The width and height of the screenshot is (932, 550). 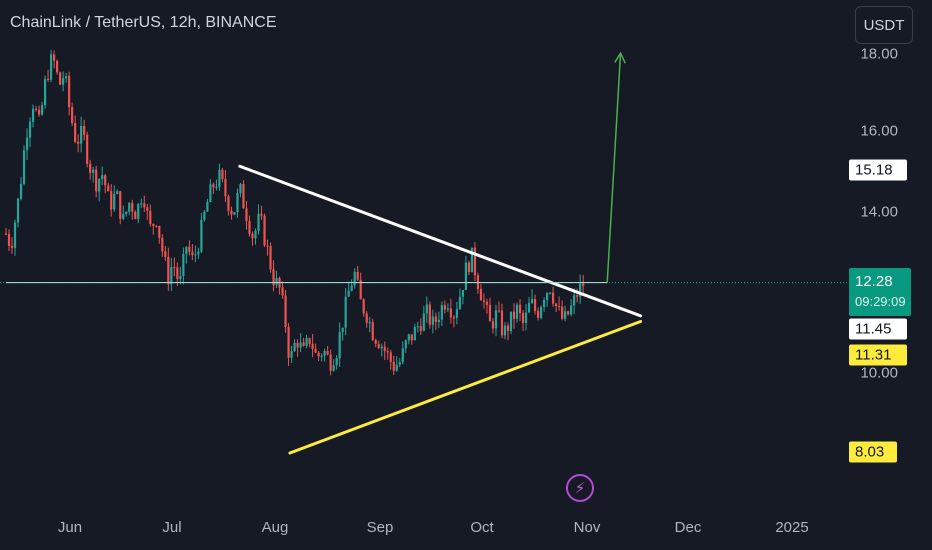 What do you see at coordinates (884, 25) in the screenshot?
I see `currency-button: USDT` at bounding box center [884, 25].